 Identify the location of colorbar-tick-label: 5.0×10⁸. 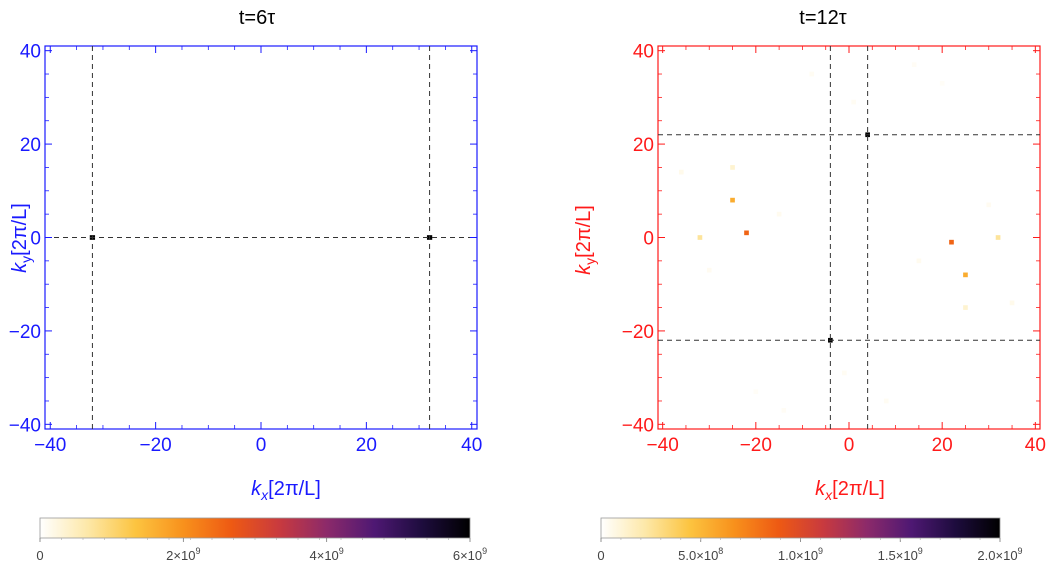
(700, 554).